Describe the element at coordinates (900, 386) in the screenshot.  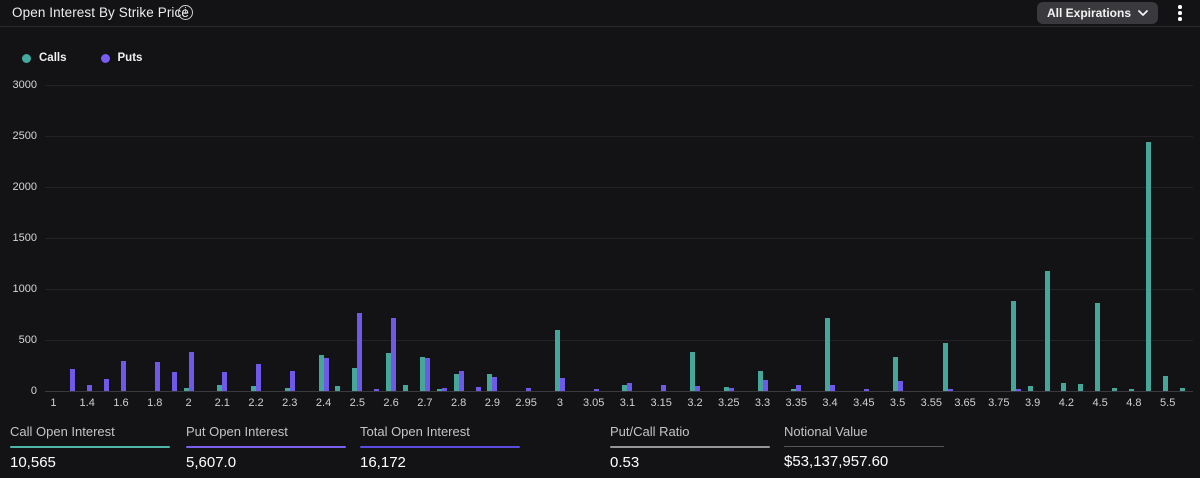
I see `bar-puts-3.5` at that location.